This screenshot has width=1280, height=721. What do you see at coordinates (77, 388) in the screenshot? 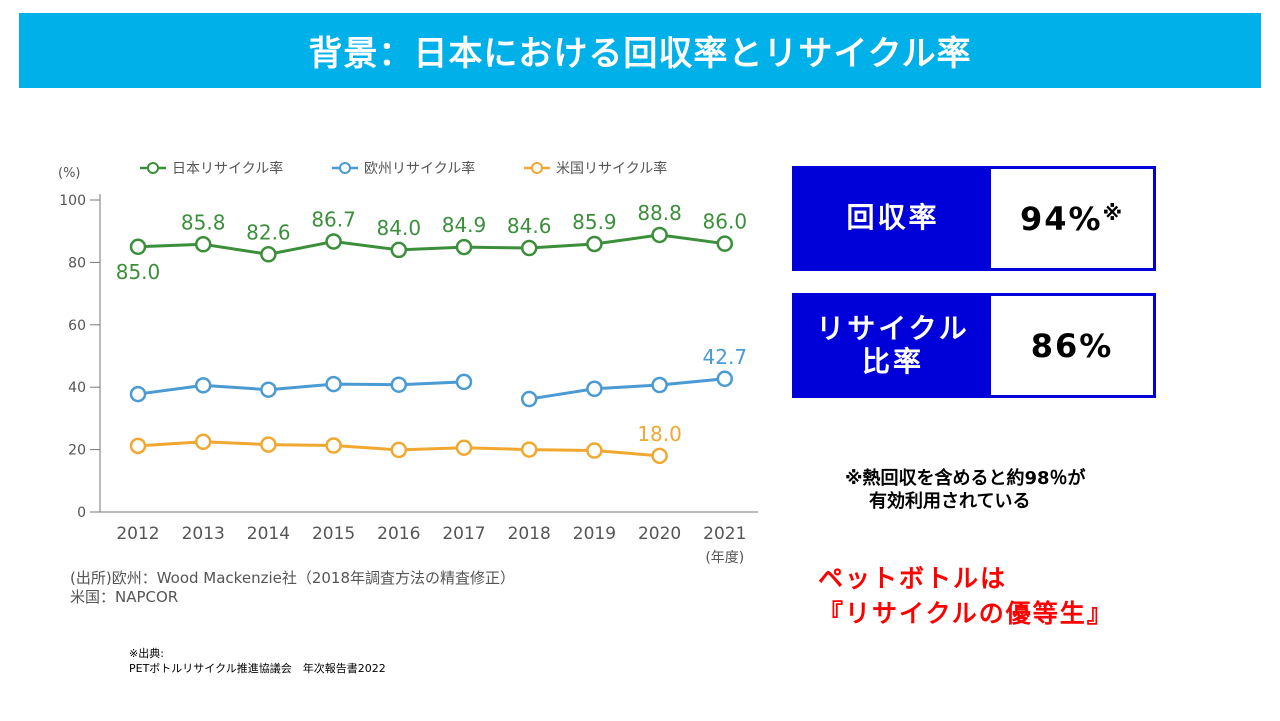
I see `y-tick-label: 40` at bounding box center [77, 388].